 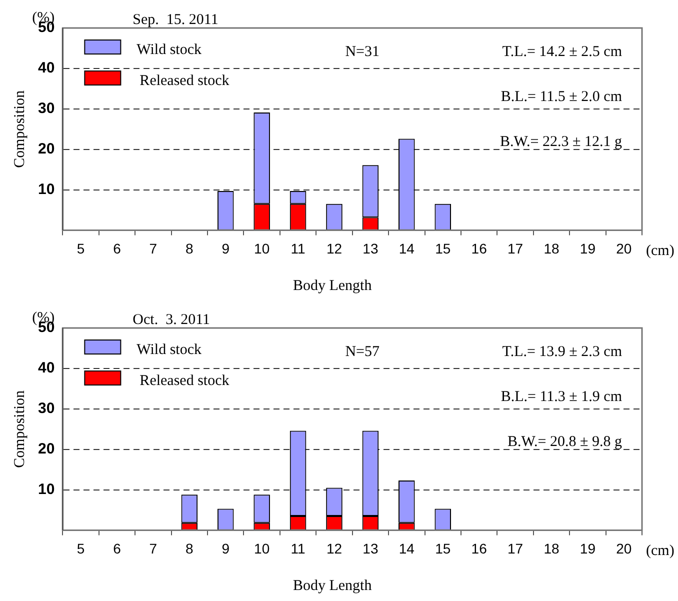 I want to click on chart-title: Oct. 3. 2011, so click(x=171, y=320).